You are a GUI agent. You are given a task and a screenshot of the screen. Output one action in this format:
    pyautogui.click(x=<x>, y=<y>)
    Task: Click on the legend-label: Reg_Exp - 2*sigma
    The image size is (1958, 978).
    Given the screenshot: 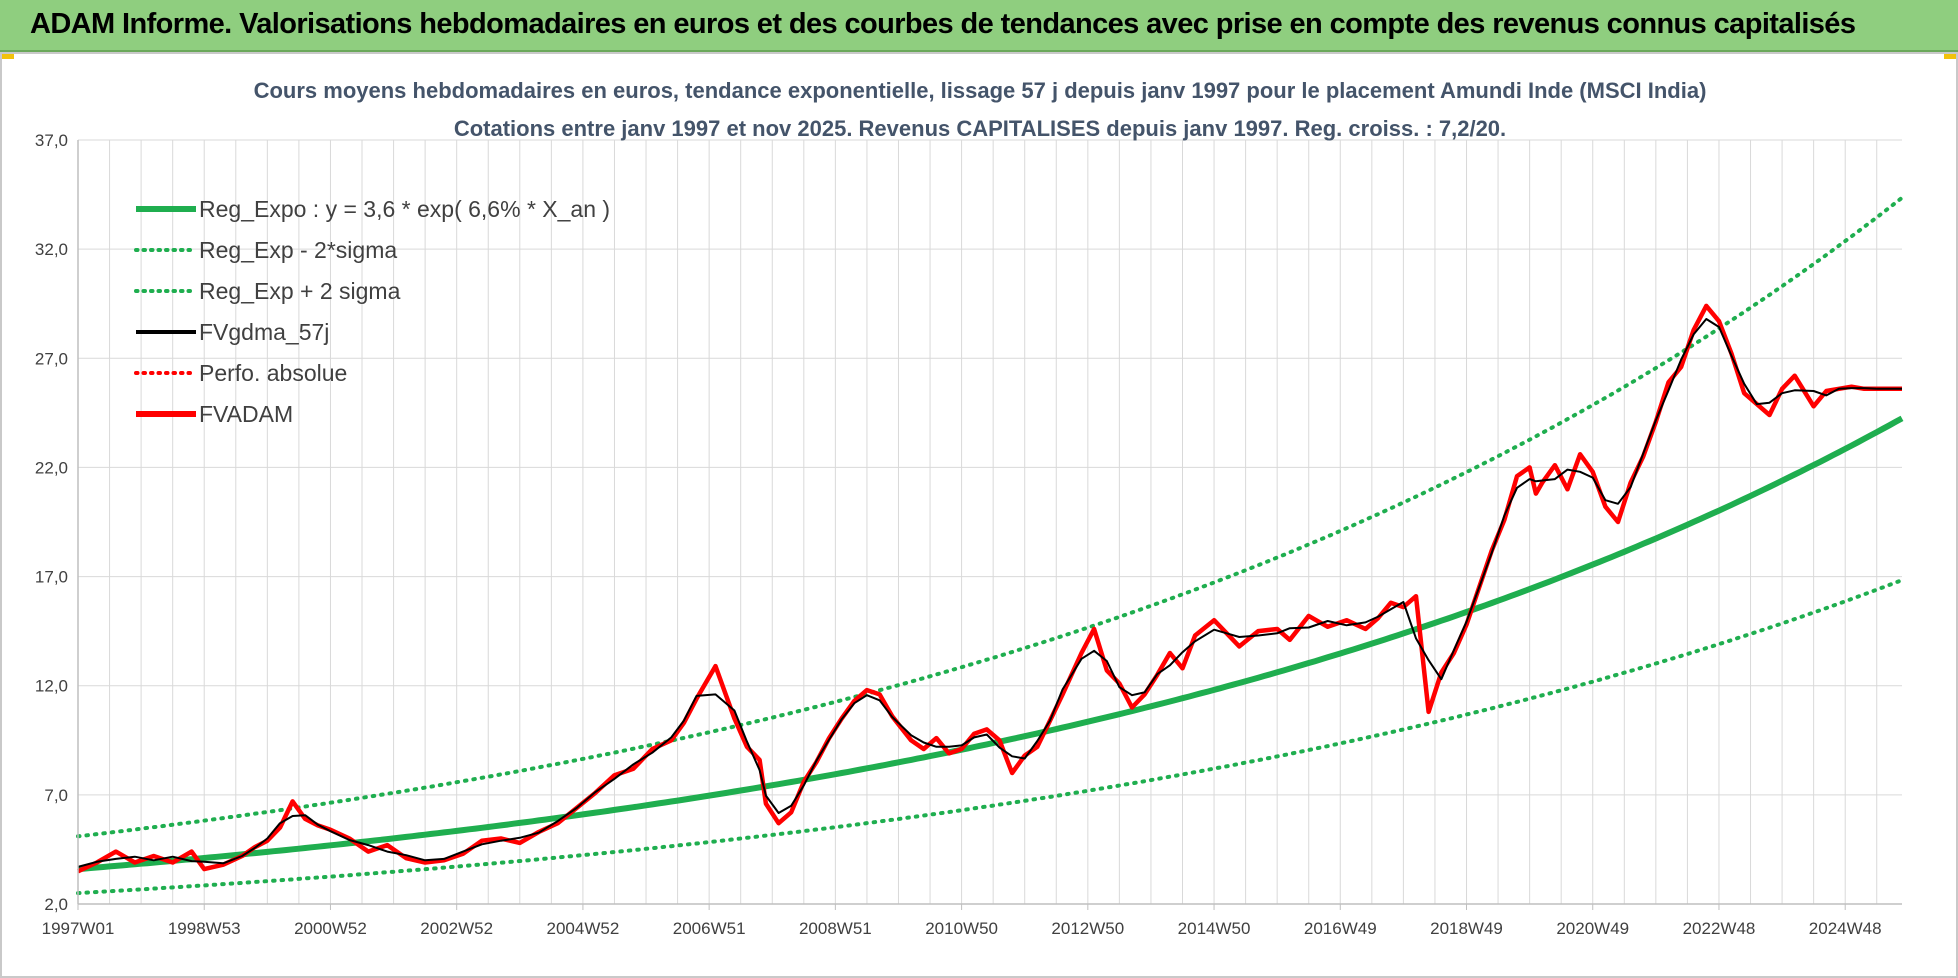 What is the action you would take?
    pyautogui.click(x=298, y=250)
    